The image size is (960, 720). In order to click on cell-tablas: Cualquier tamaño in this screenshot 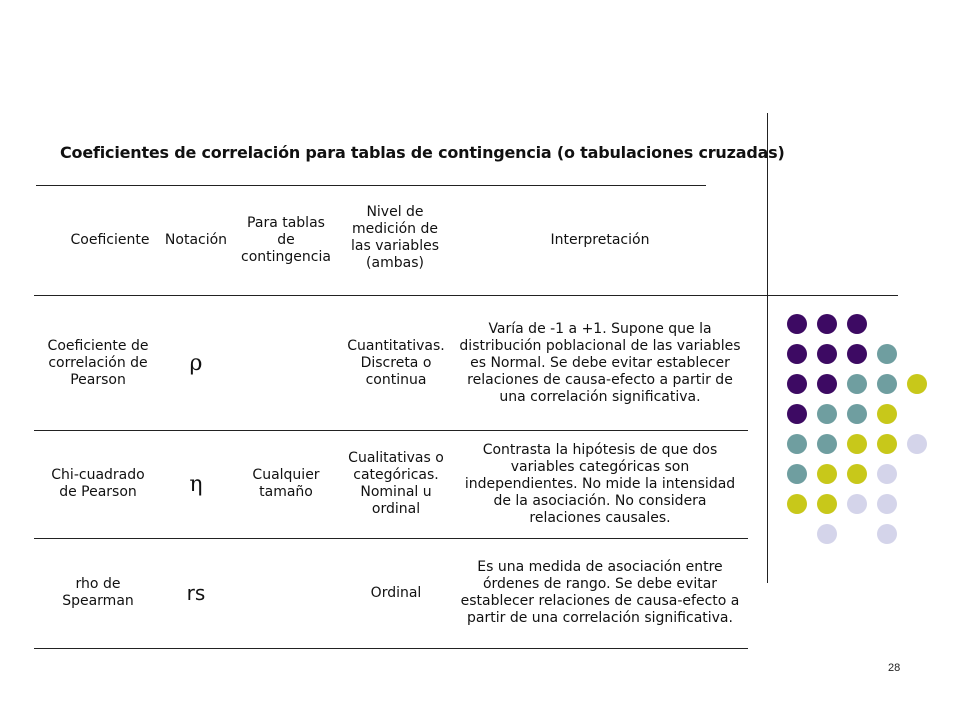, I will do `click(286, 483)`.